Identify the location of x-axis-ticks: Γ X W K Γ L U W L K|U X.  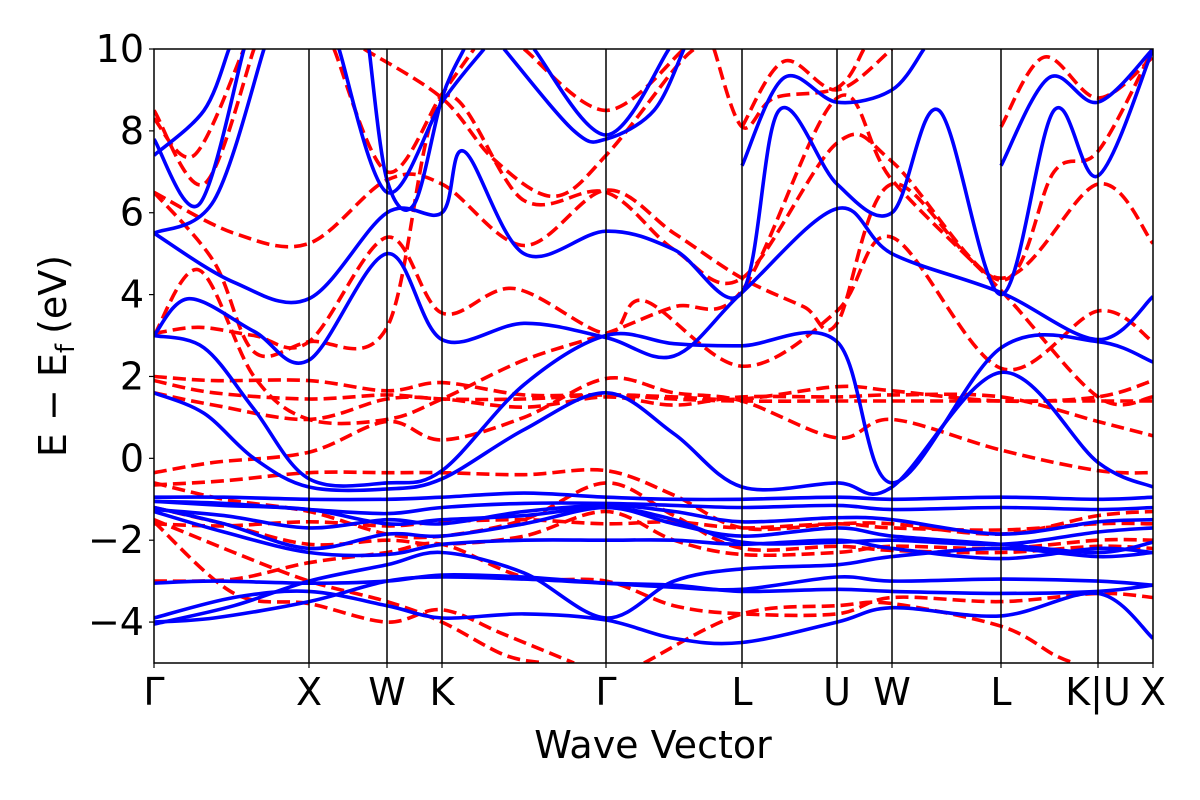
(654, 689).